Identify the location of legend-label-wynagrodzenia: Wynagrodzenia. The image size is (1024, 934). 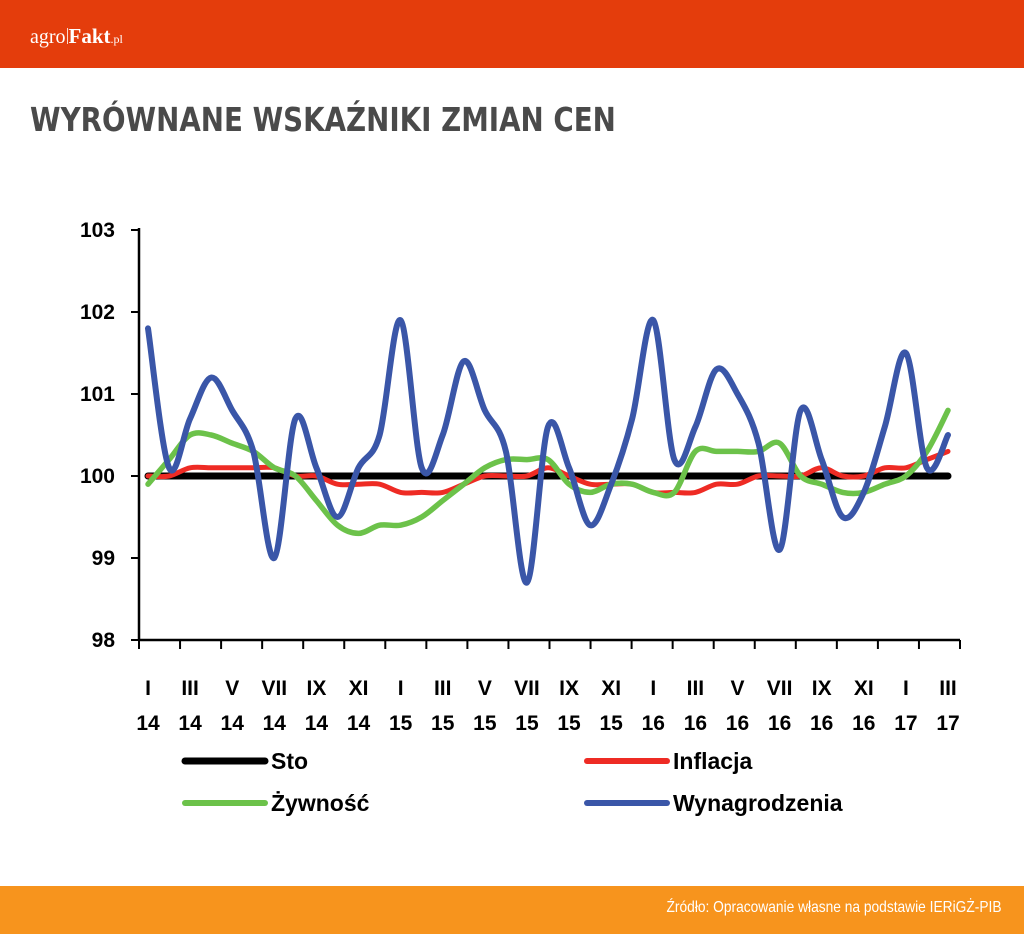
(758, 803).